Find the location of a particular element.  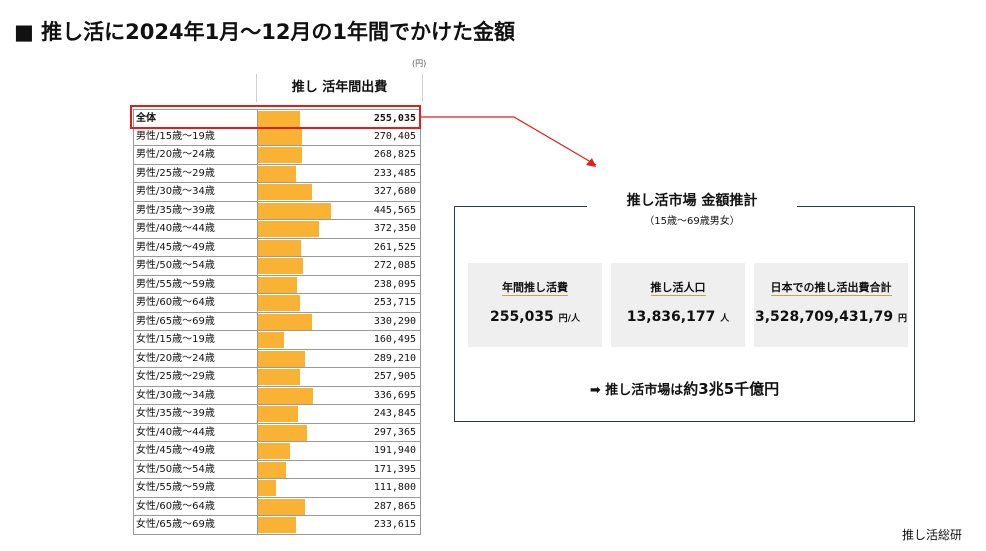

table-row: 女性/40歳～44歳 297,365 is located at coordinates (277, 432).